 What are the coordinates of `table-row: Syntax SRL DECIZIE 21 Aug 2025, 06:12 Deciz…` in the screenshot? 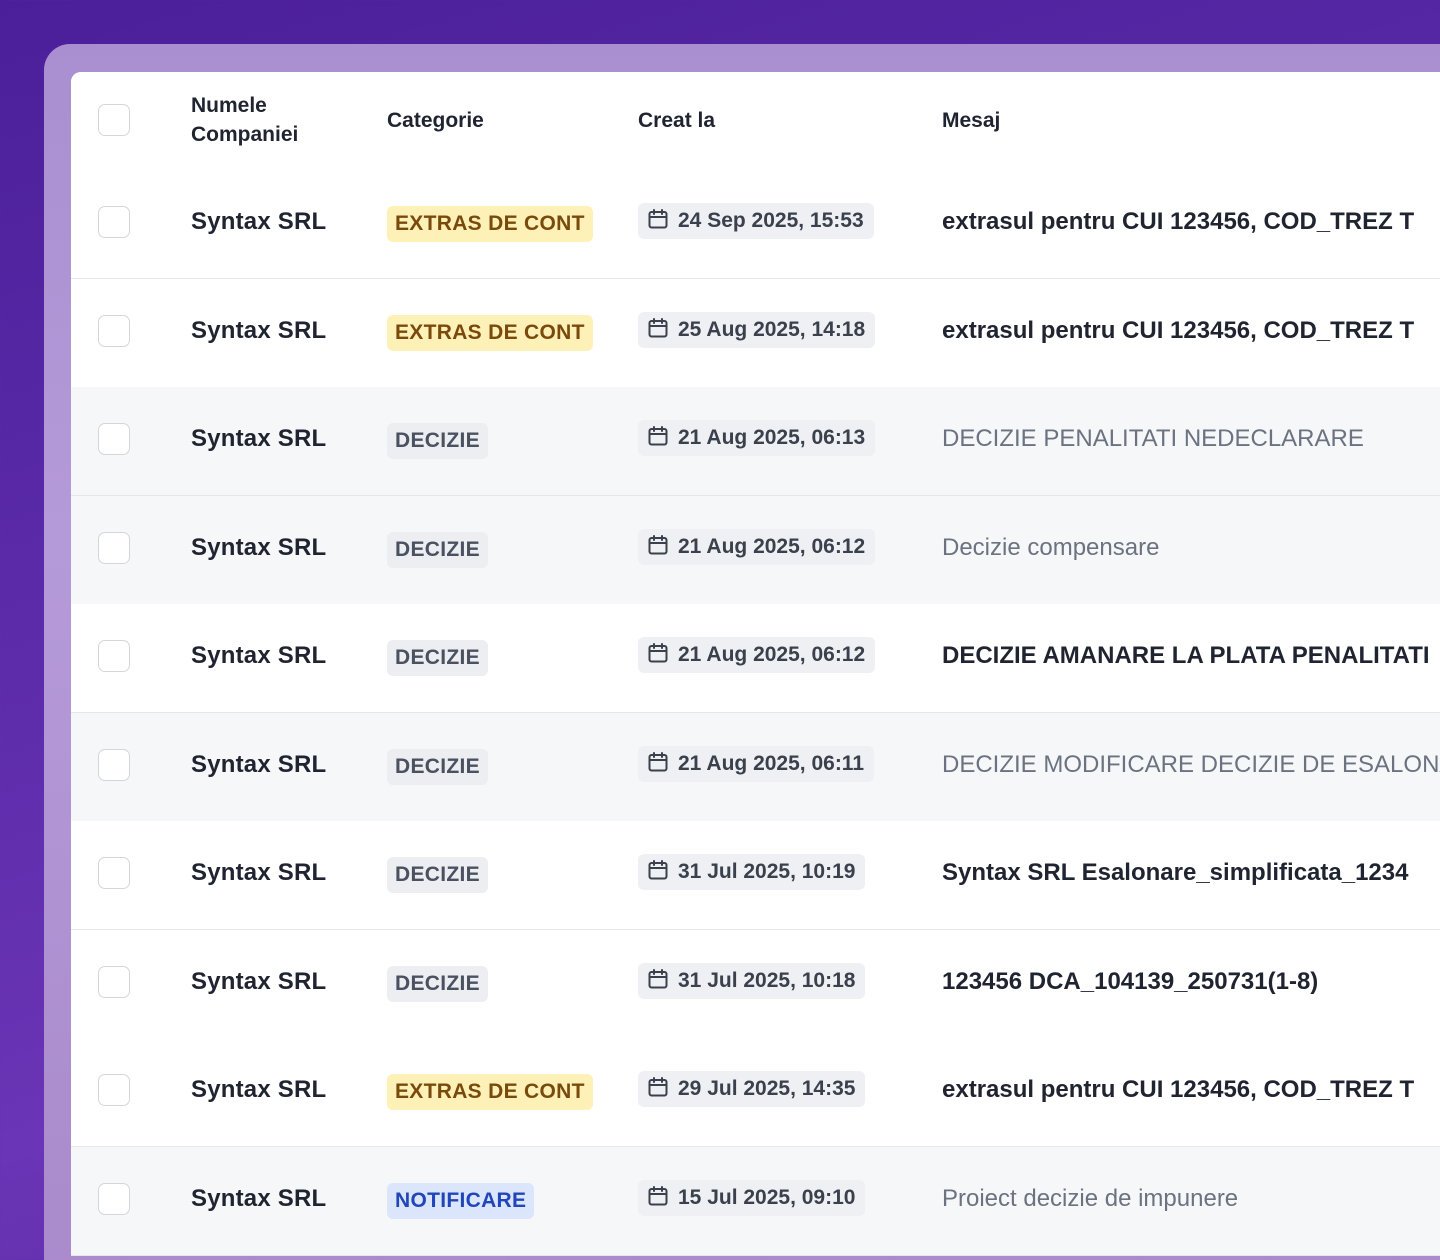 It's located at (755, 550).